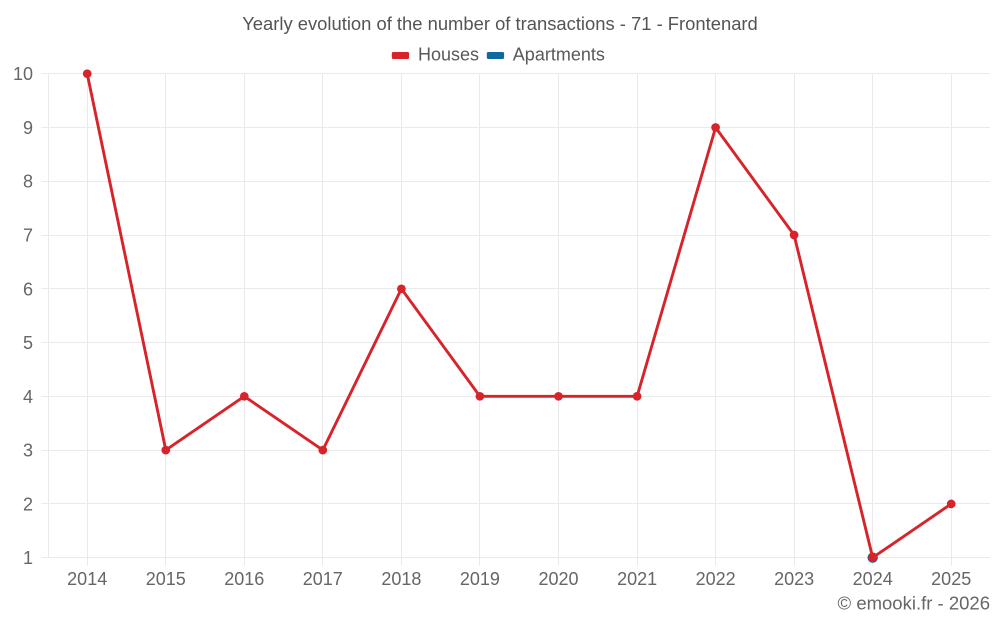 The image size is (1000, 625). I want to click on svg-text: 2025, so click(951, 579).